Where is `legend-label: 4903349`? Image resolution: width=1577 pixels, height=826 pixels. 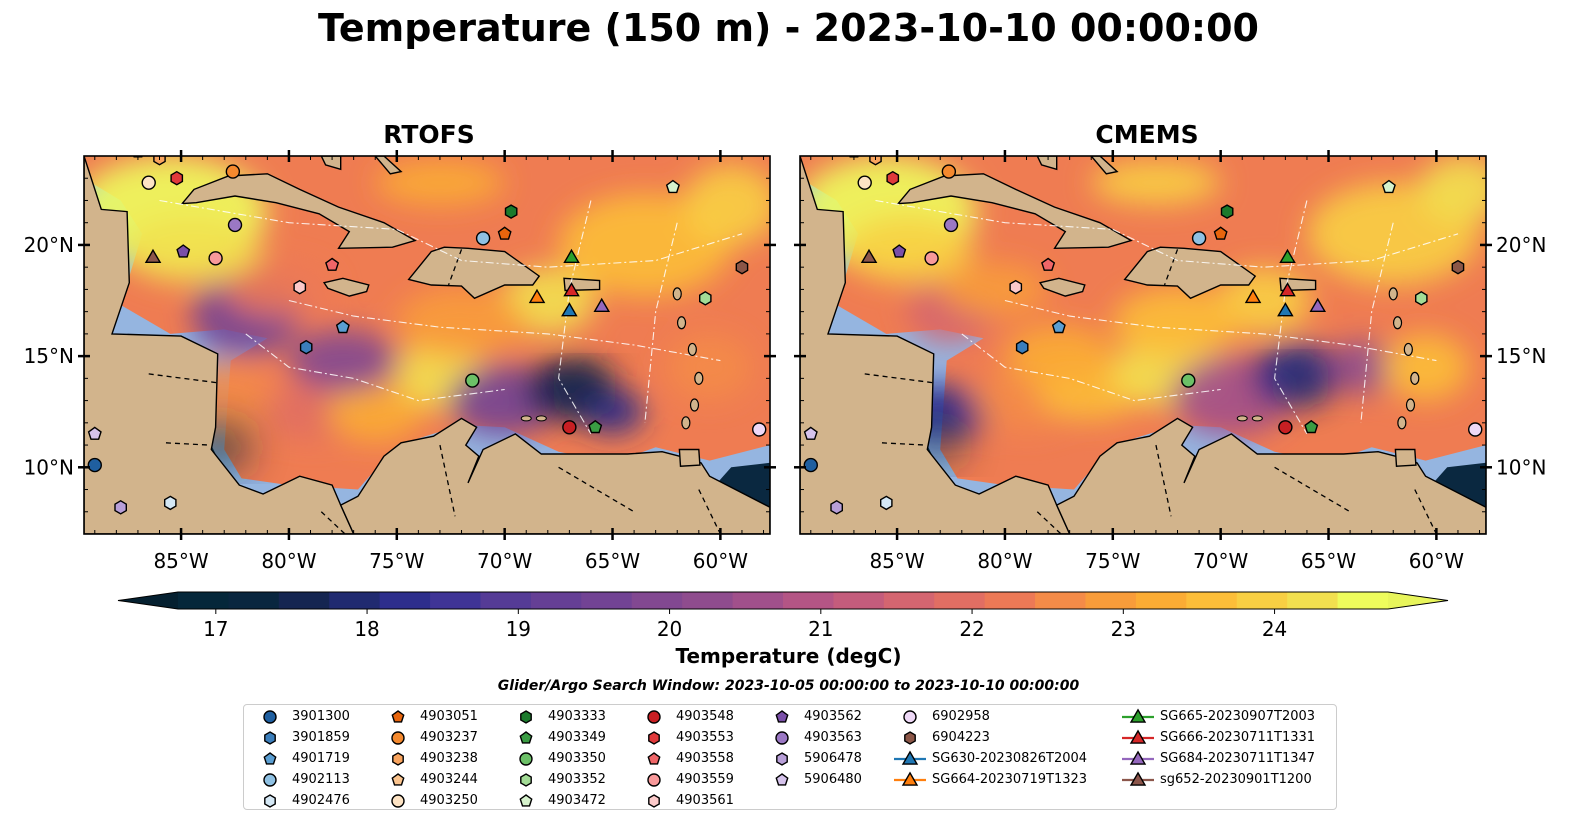
legend-label: 4903349 is located at coordinates (577, 737).